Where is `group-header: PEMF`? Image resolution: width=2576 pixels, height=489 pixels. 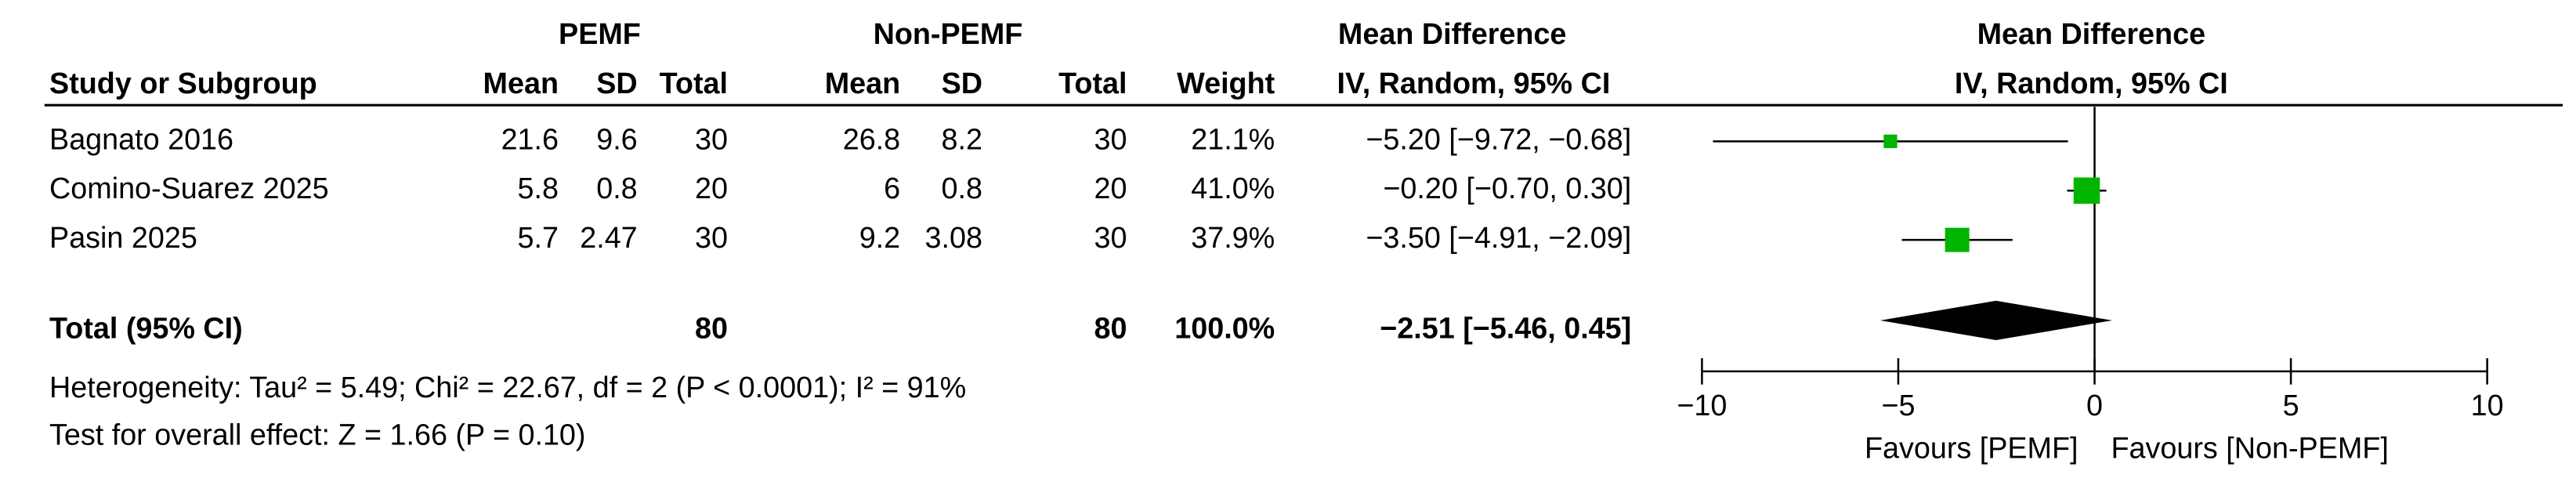 group-header: PEMF is located at coordinates (600, 33).